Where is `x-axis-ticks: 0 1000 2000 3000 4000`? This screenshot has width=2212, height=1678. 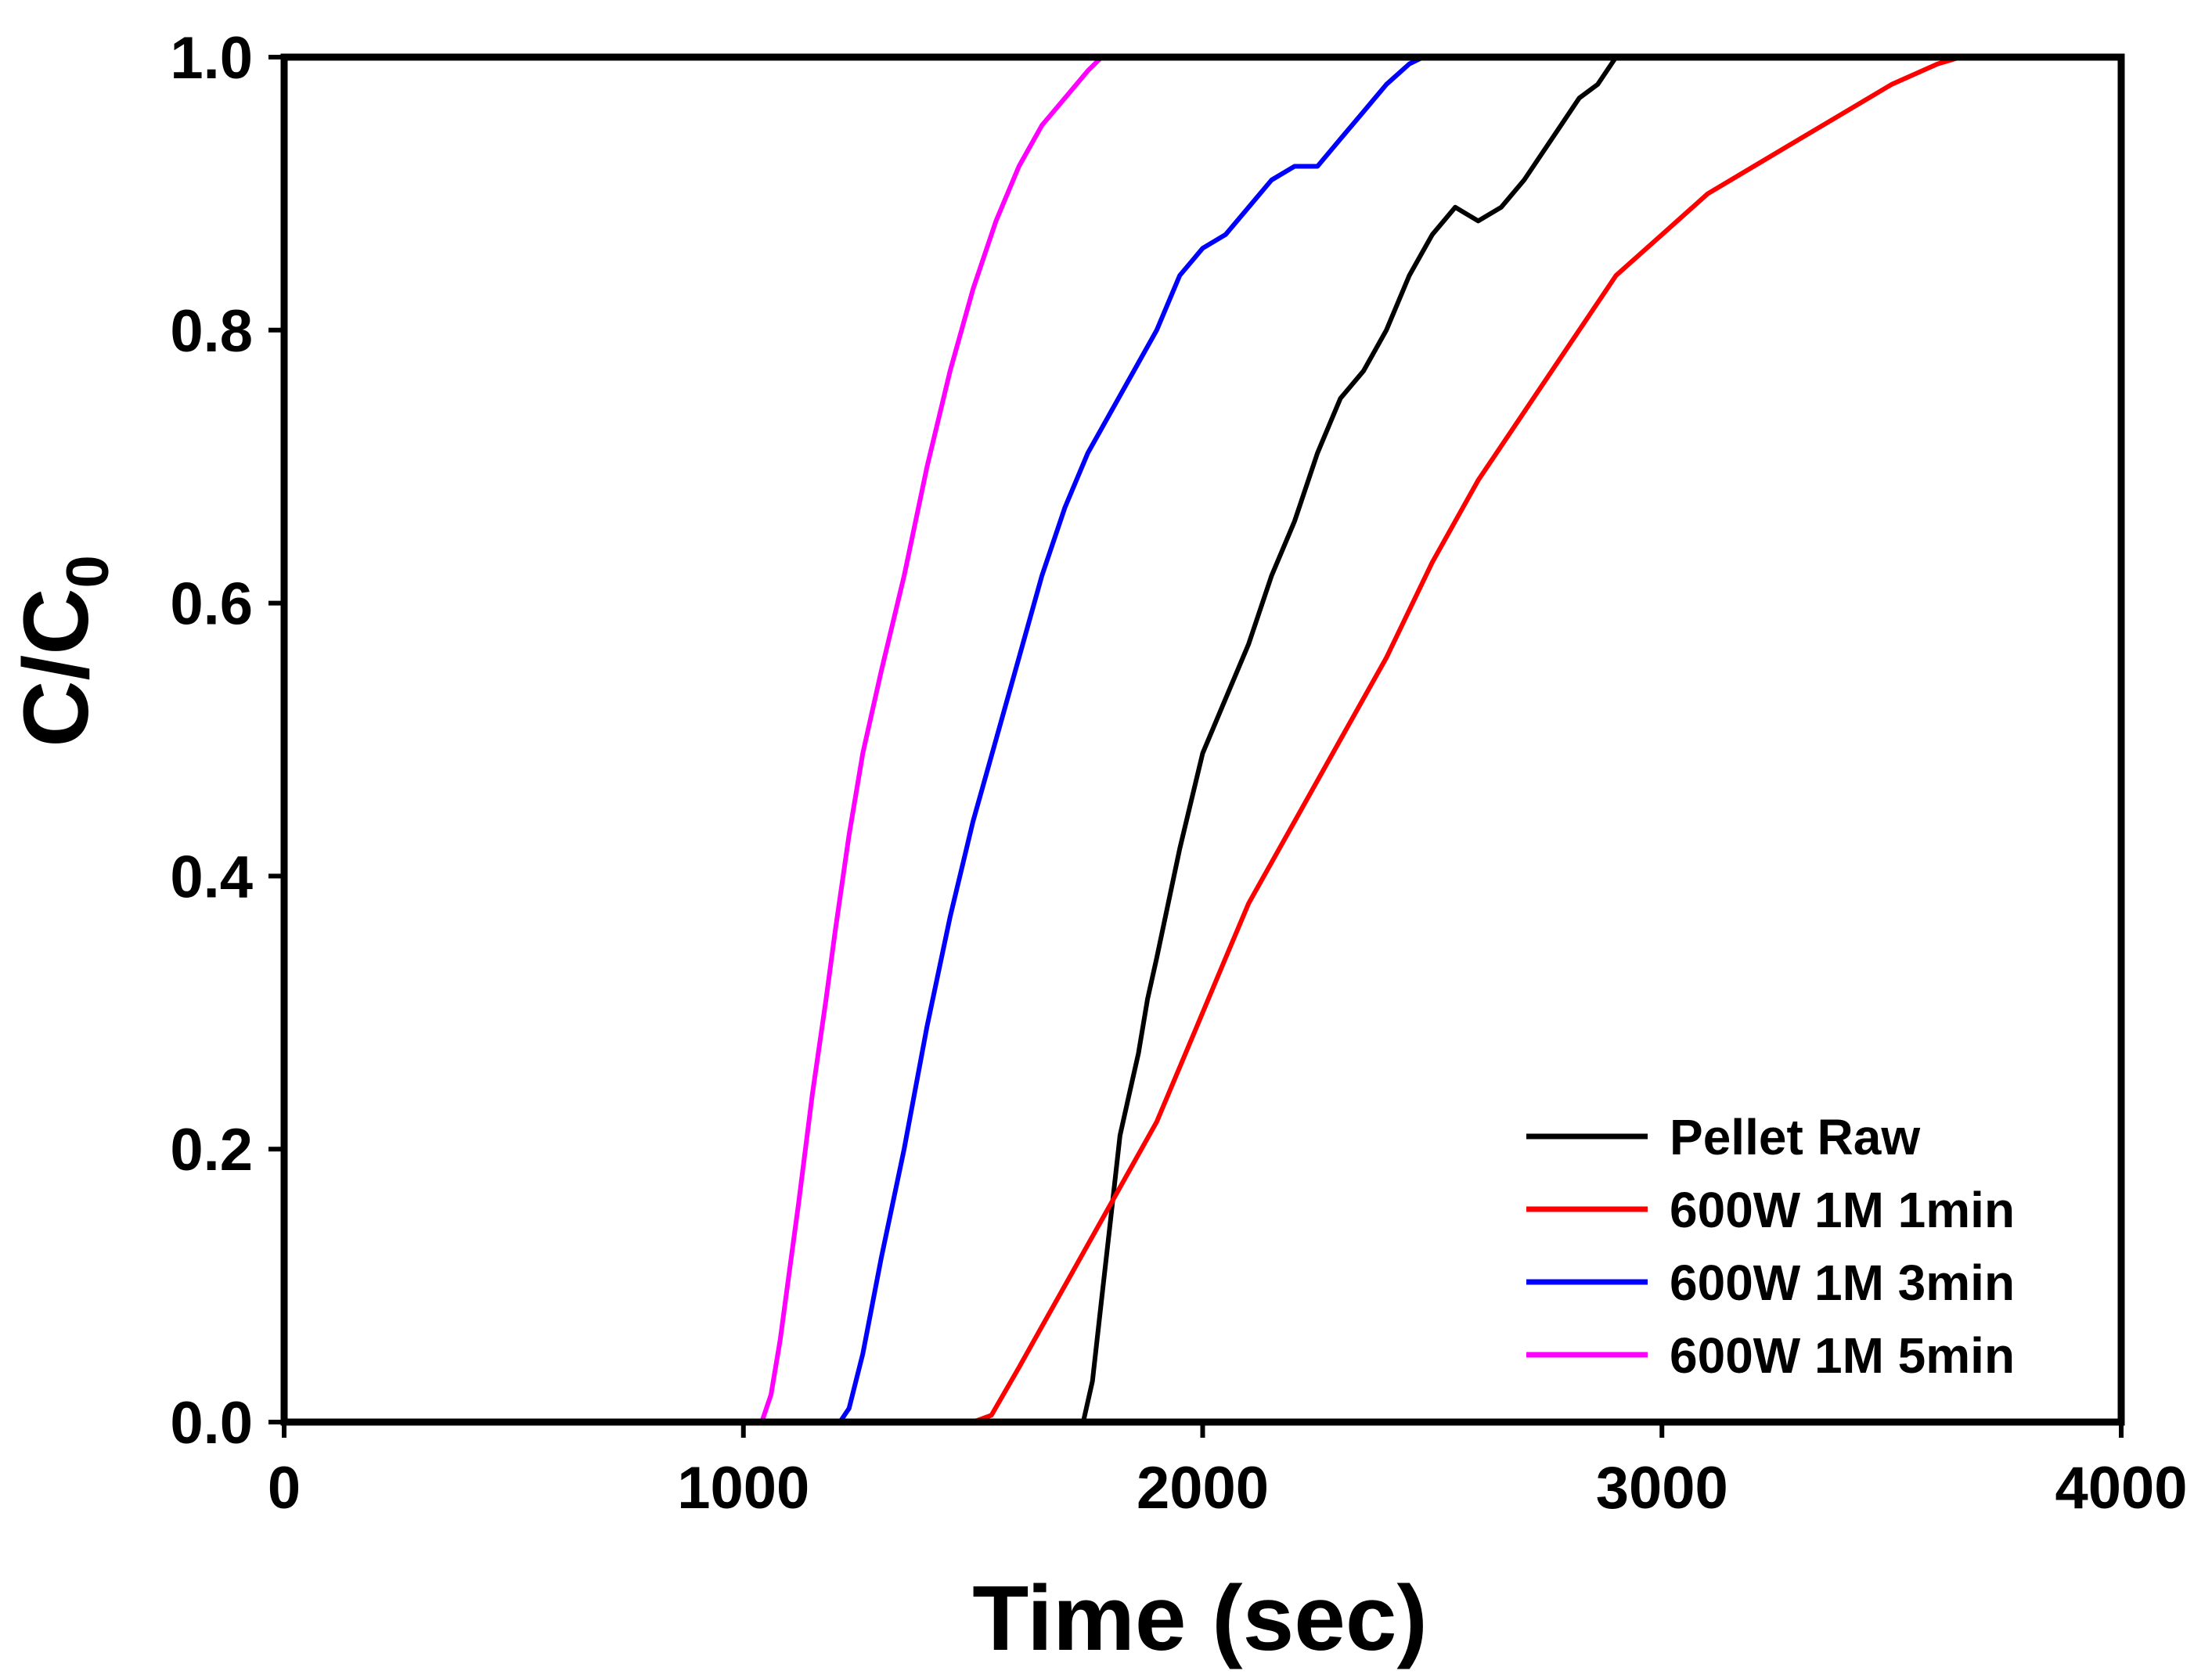
x-axis-ticks: 0 1000 2000 3000 4000 is located at coordinates (1228, 1471).